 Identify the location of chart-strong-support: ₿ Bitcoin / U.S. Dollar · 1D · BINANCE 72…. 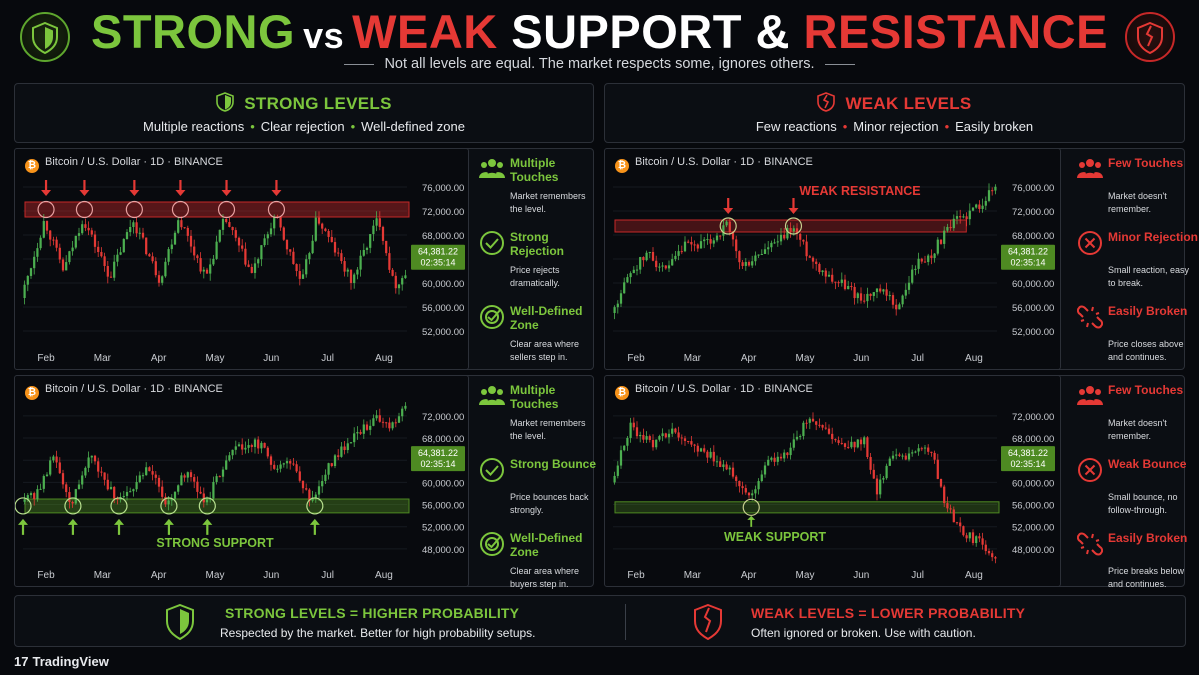
(241, 481).